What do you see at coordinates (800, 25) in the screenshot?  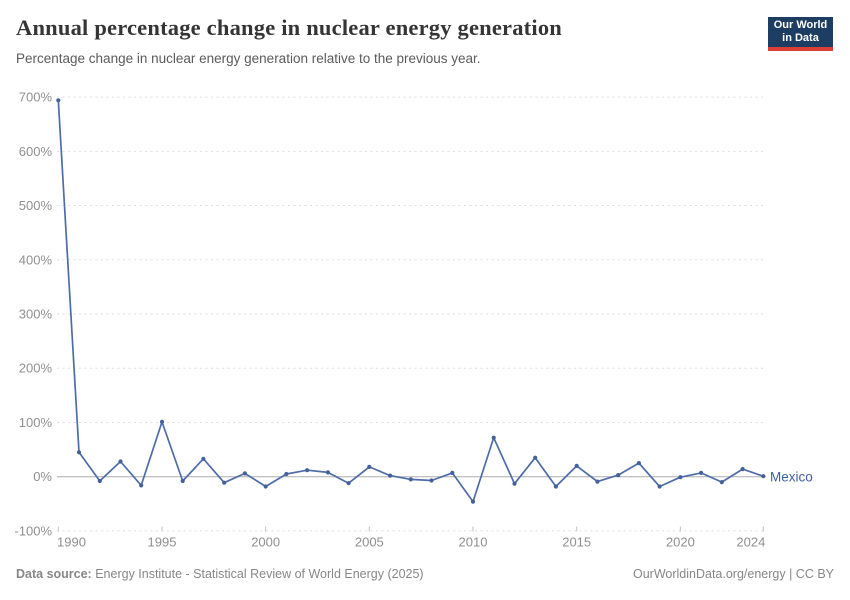 I see `owid-logo-line1: Our World` at bounding box center [800, 25].